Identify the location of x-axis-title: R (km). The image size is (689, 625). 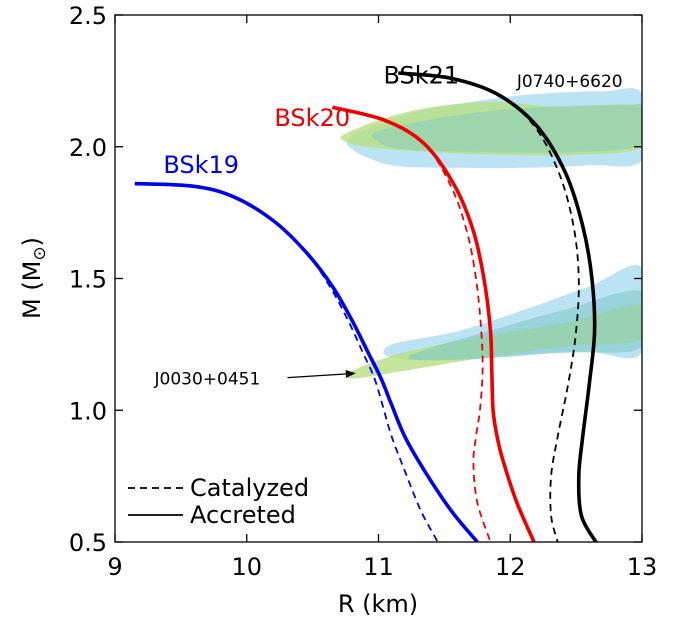
(378, 604).